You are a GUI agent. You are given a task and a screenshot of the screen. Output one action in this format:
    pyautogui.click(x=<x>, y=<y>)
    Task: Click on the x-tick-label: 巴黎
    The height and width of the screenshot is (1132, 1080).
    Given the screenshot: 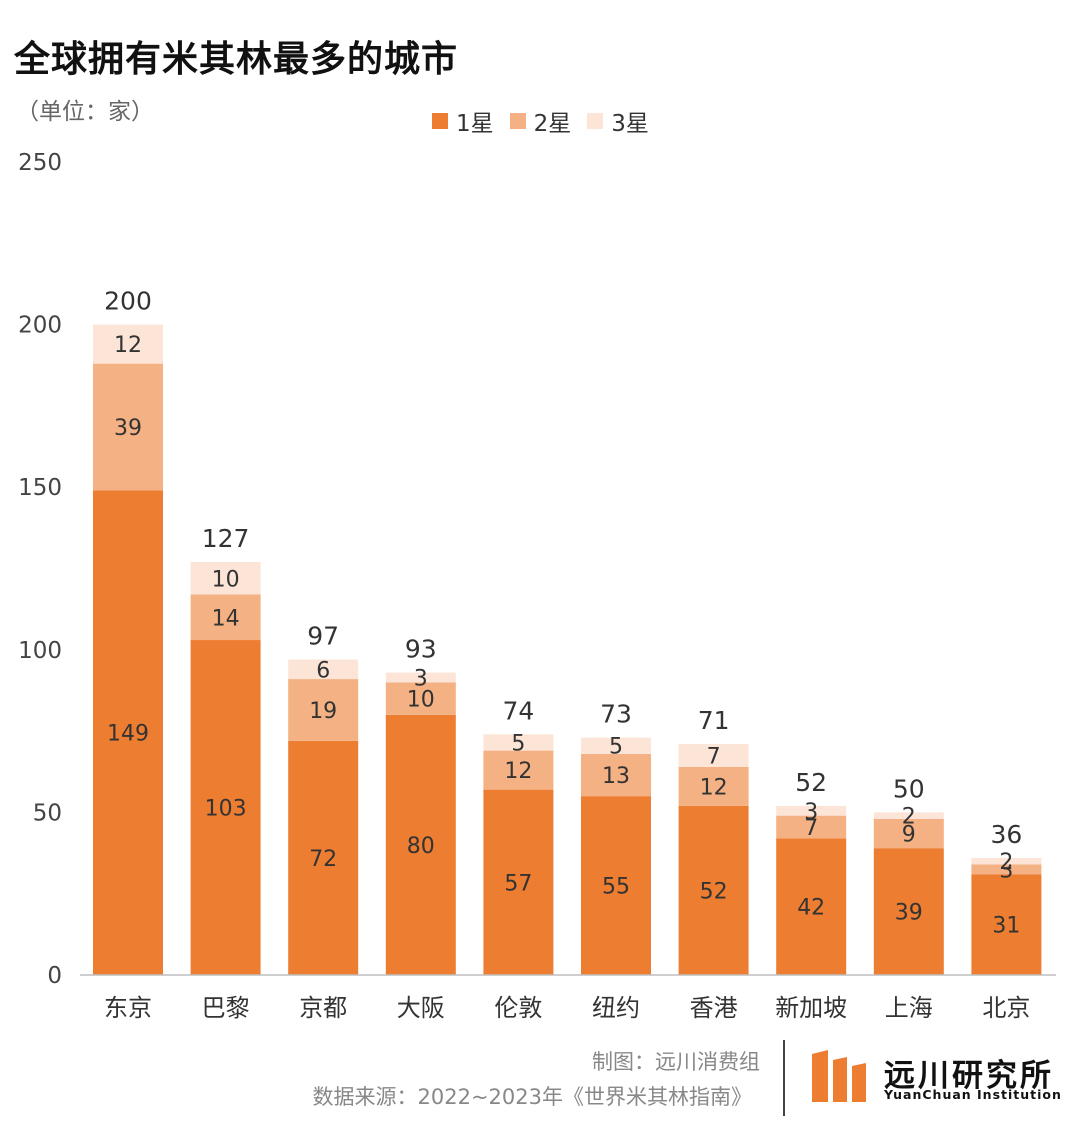 What is the action you would take?
    pyautogui.click(x=226, y=1008)
    